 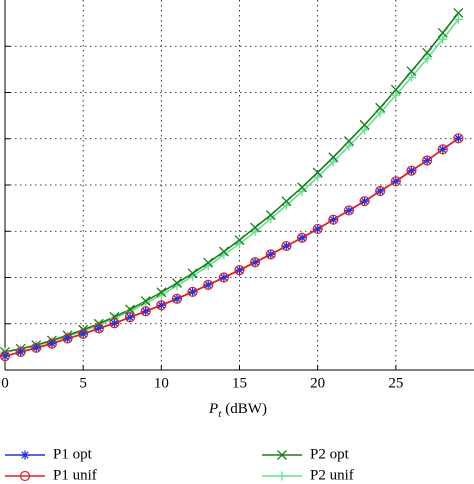 I want to click on x-tick-label: 5, so click(x=83, y=383).